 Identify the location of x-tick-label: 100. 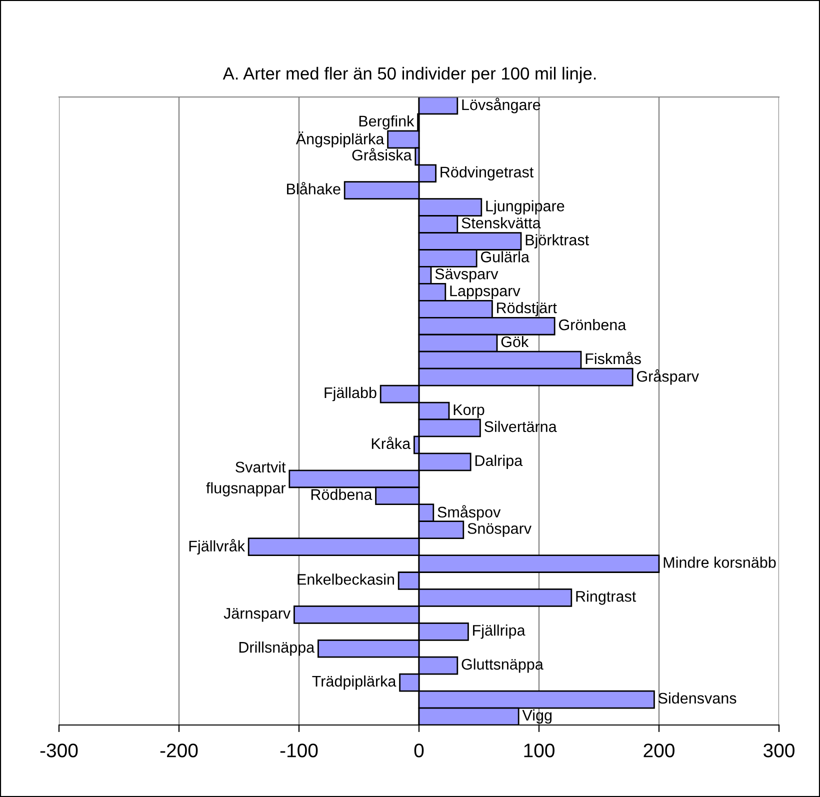
(539, 751).